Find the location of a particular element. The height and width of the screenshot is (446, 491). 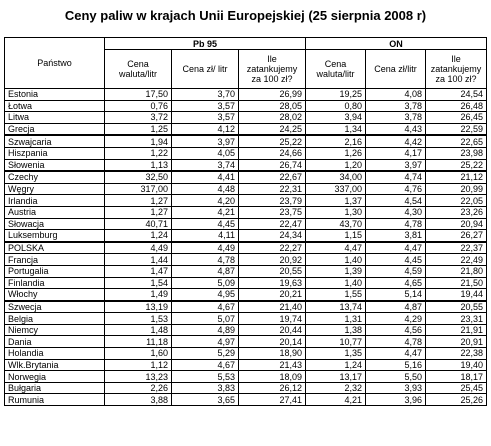

table-row: Dania 11,18 4,97 20,14 10,77 4,78 20,91 is located at coordinates (246, 342).